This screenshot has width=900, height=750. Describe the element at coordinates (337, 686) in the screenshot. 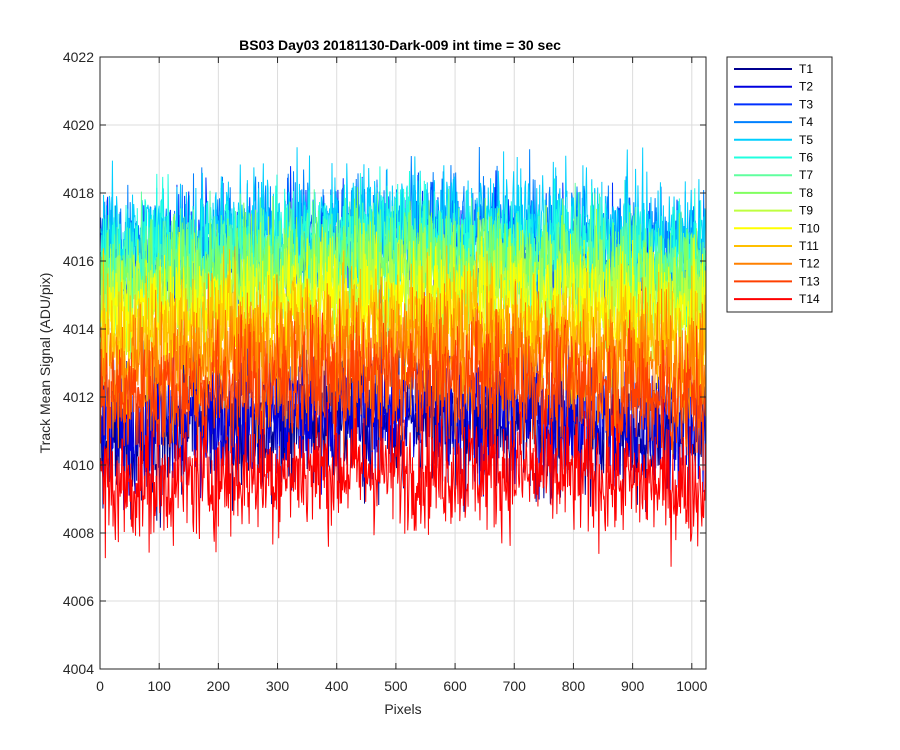

I see `x-tick-label: 400` at that location.